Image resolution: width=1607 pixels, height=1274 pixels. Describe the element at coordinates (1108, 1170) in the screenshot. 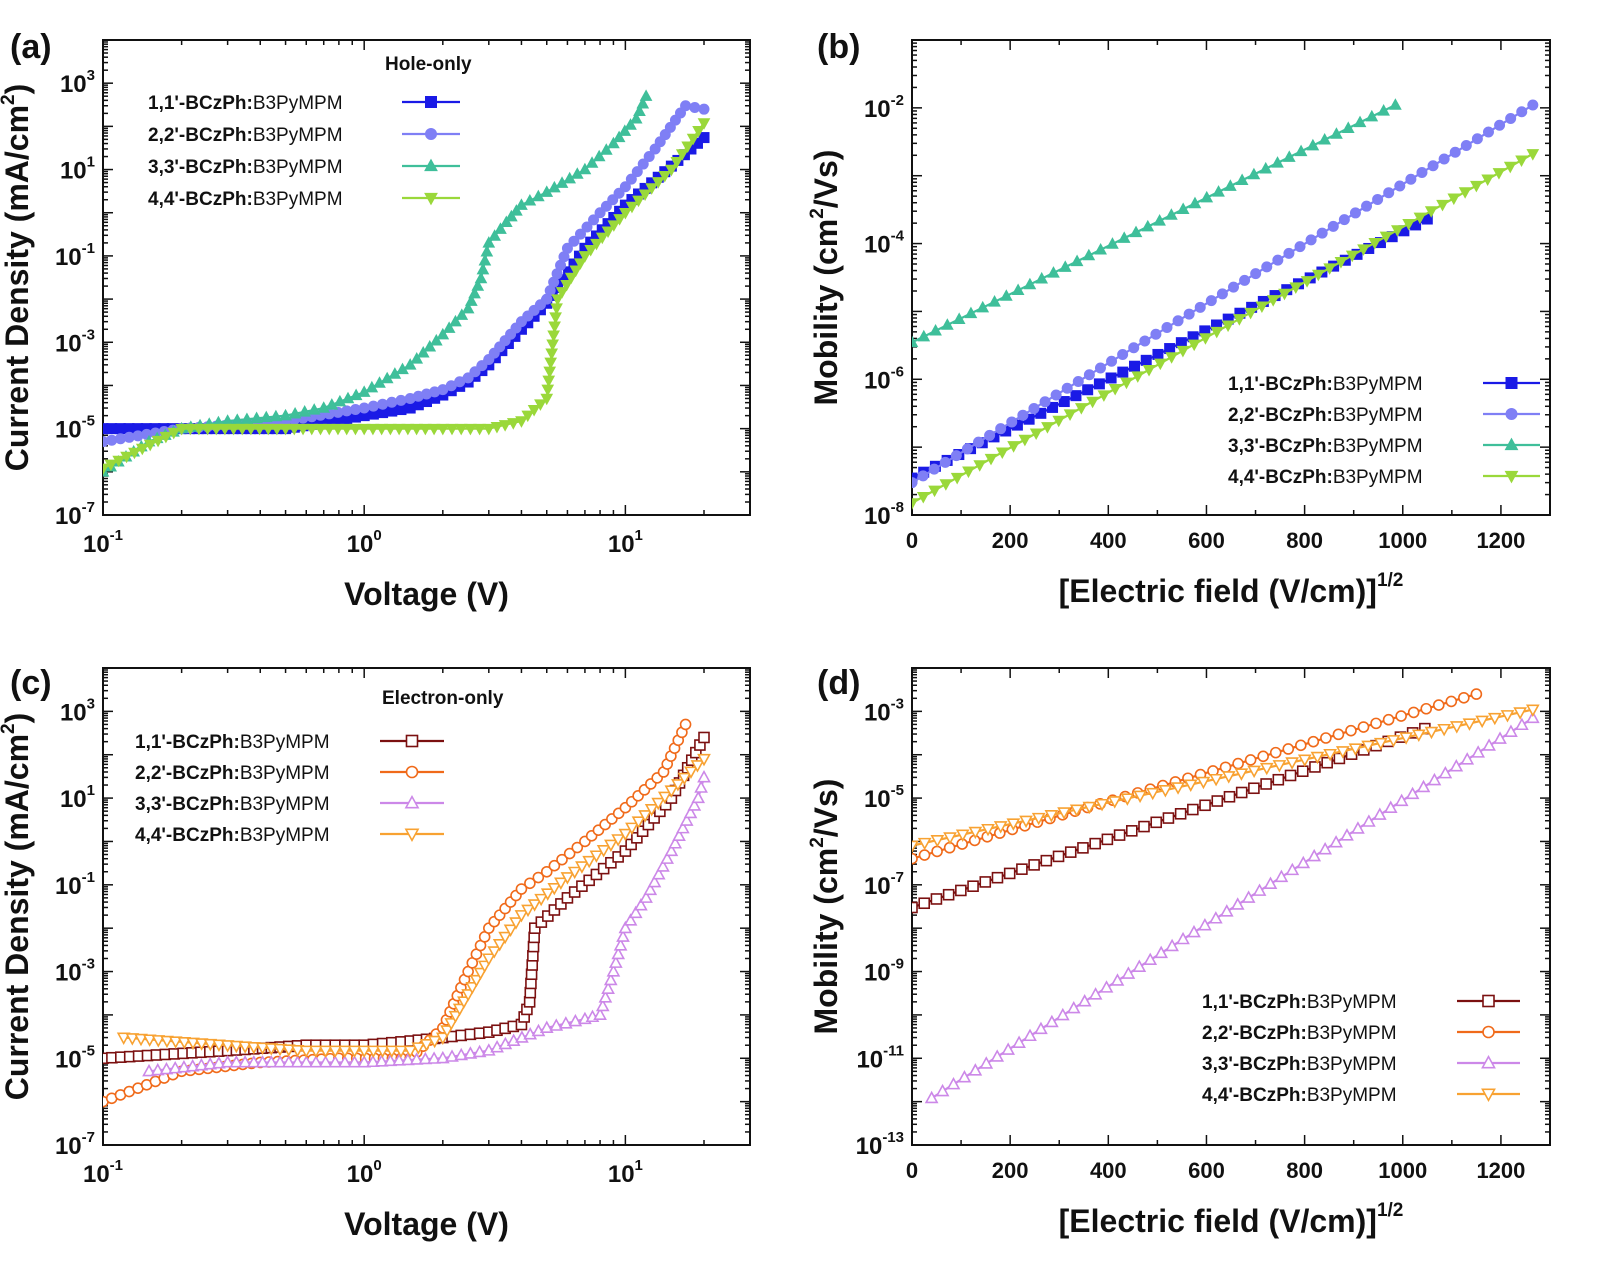

I see `x-tick-label: 400` at that location.